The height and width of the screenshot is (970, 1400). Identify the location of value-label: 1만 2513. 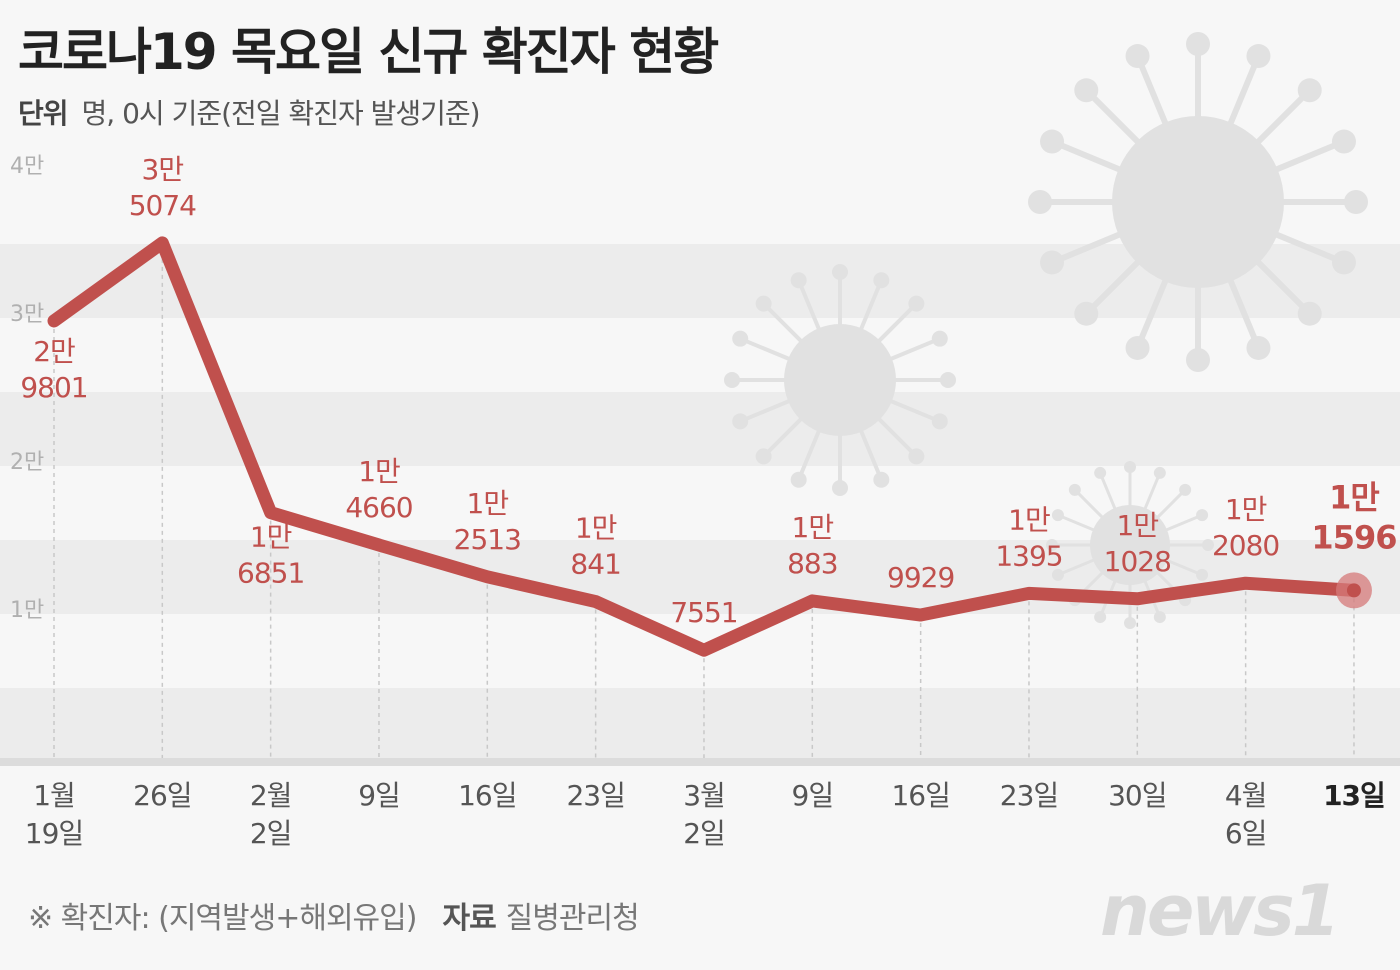
(487, 521).